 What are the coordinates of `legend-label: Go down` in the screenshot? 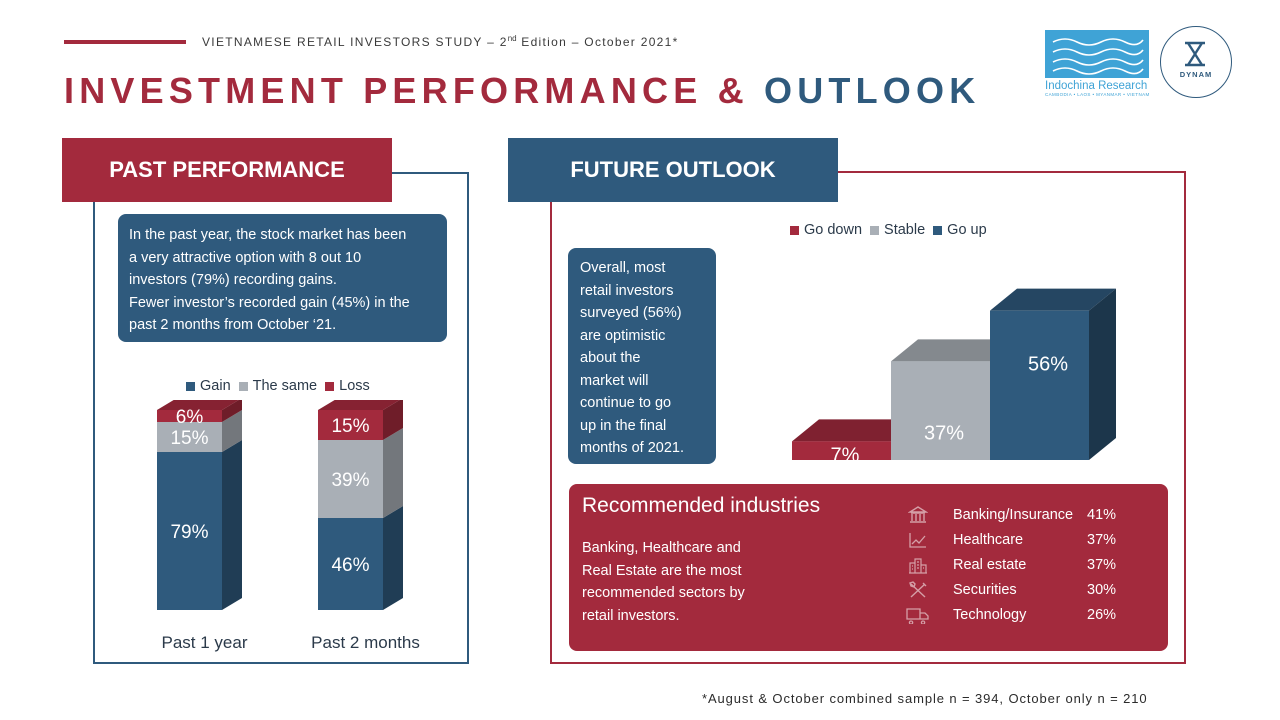 It's located at (833, 230).